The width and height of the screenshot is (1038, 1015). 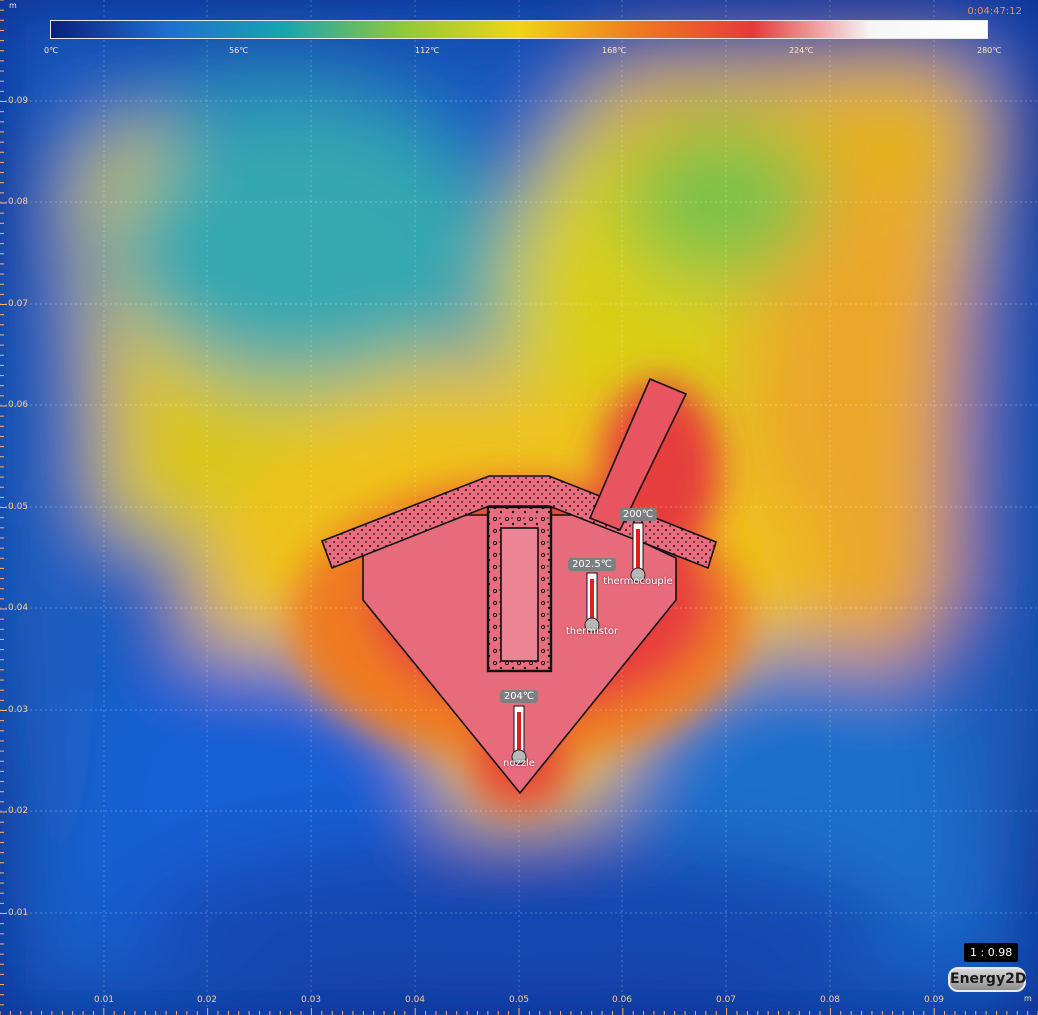 I want to click on nozzle-sensor-label: nozzle, so click(x=519, y=763).